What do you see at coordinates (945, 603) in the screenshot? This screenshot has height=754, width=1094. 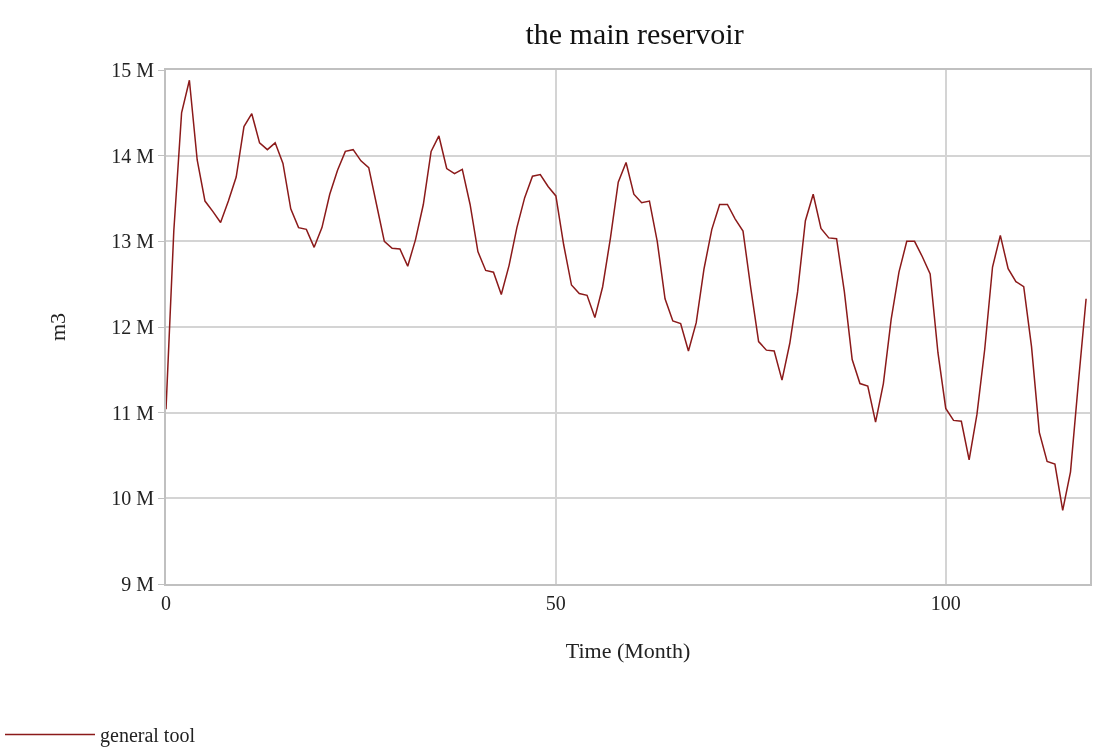 I see `x-tick-label: 100` at bounding box center [945, 603].